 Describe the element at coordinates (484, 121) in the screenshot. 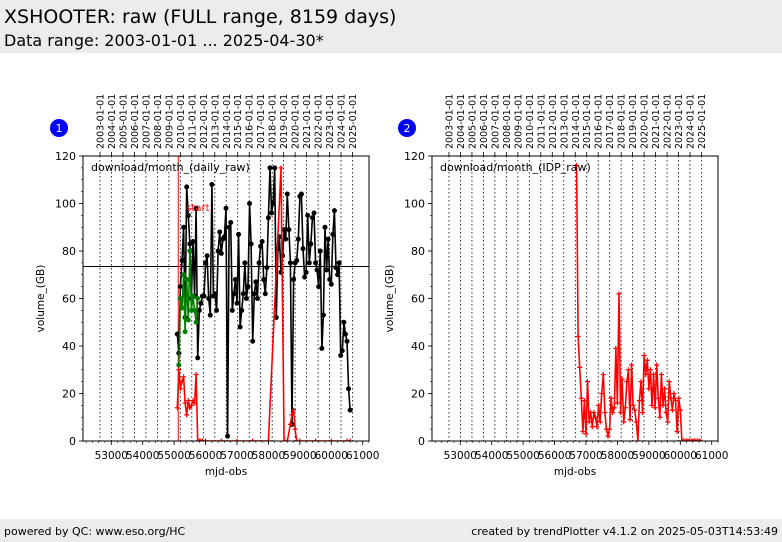

I see `date-tick-label: 2006-01-01` at that location.